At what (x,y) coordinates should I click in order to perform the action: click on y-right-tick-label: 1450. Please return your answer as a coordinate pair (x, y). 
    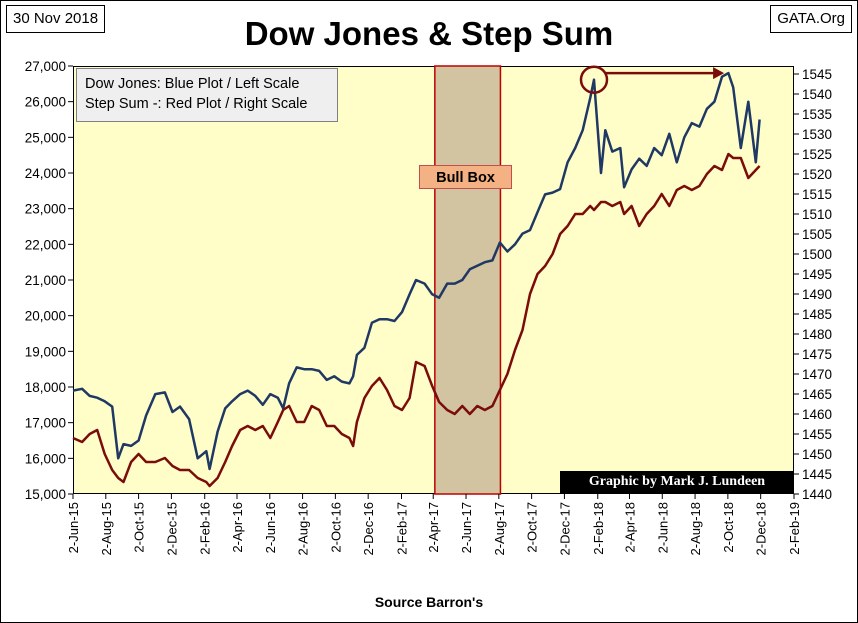
    Looking at the image, I should click on (817, 454).